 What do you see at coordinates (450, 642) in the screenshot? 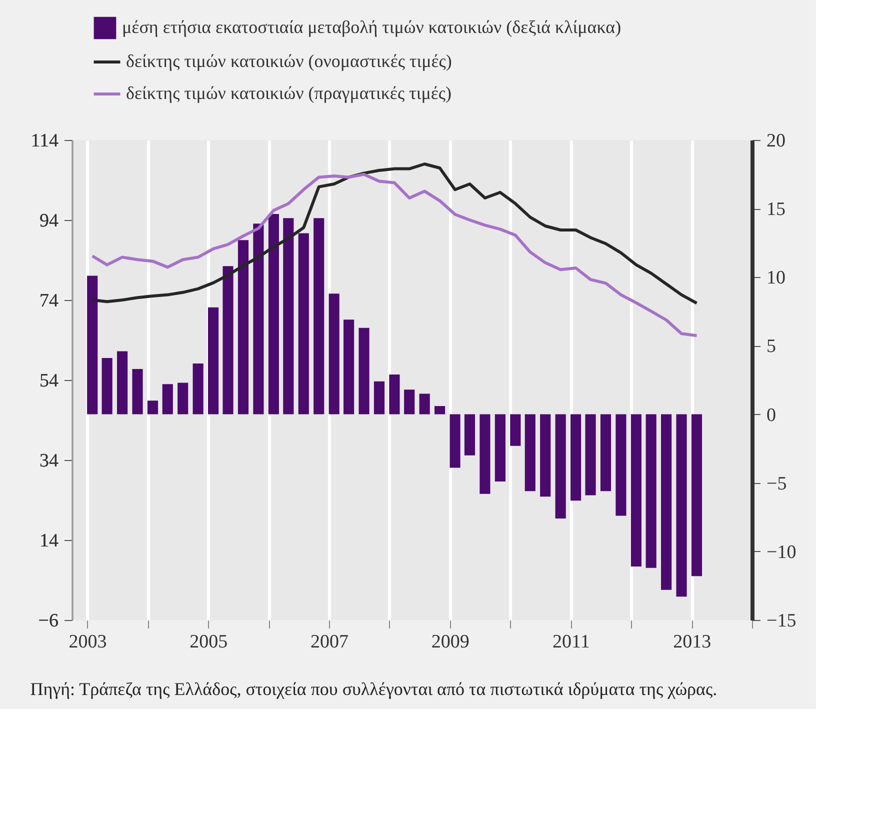
I see `x-tick-label: 2009` at bounding box center [450, 642].